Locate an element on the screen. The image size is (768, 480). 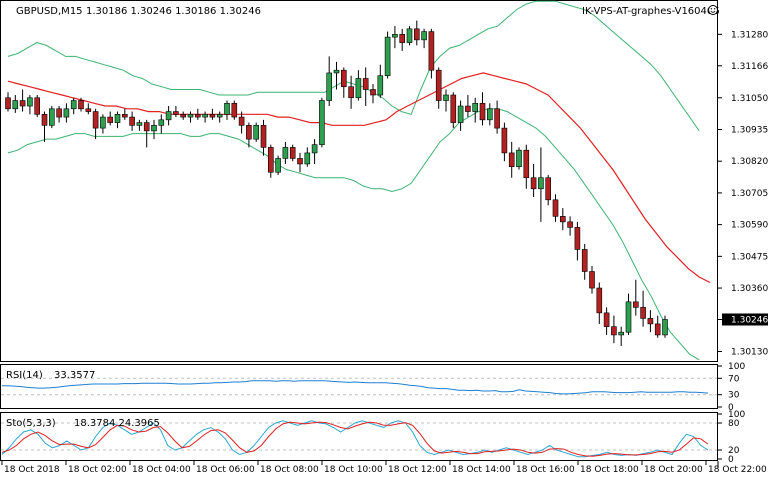
time-tick-label: 18 Oct 12:00 is located at coordinates (417, 470).